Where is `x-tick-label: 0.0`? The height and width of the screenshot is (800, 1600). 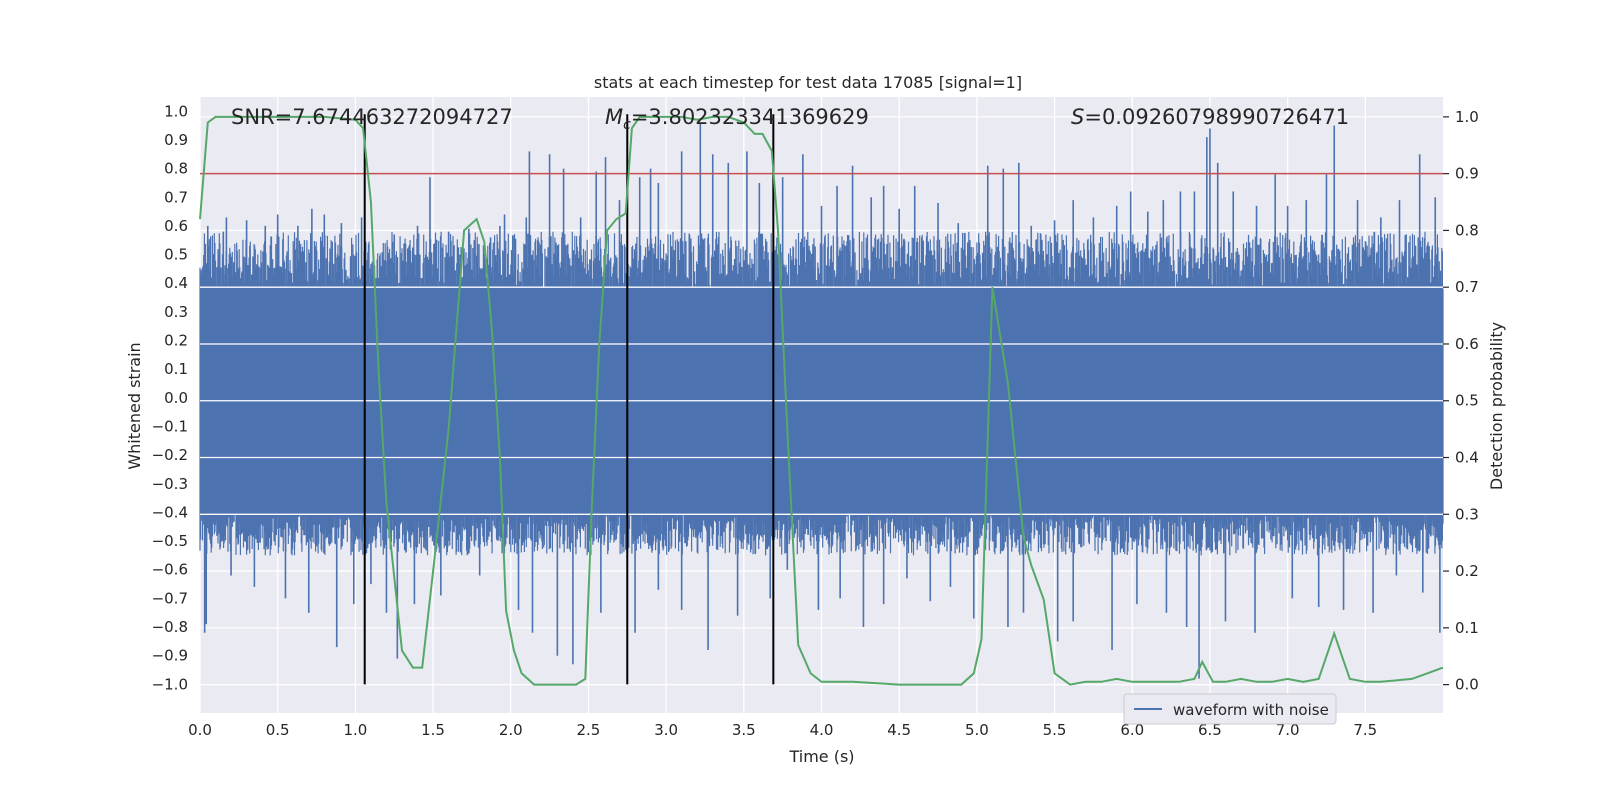 x-tick-label: 0.0 is located at coordinates (200, 730).